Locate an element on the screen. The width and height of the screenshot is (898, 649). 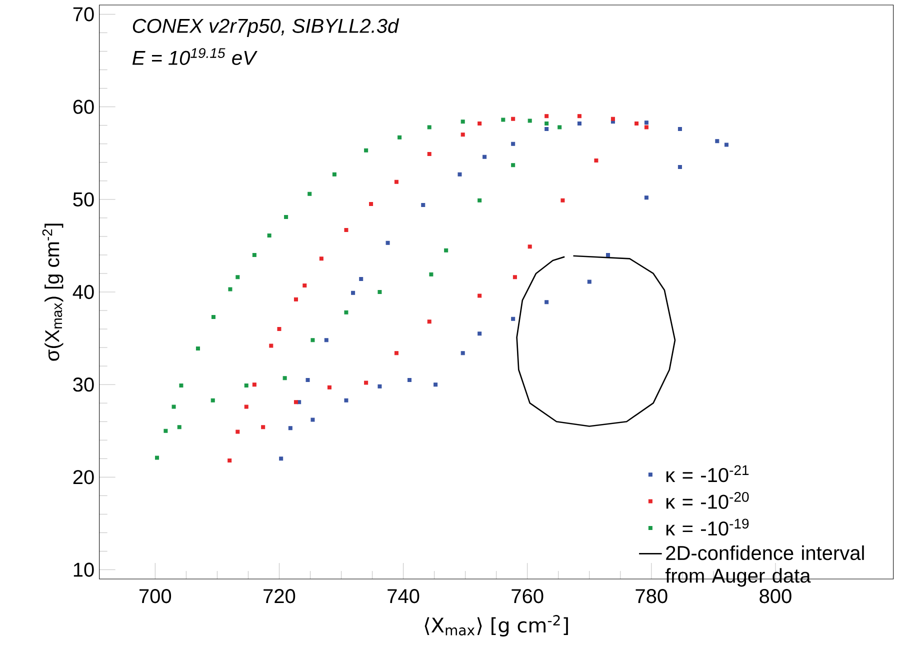
y-axis-title: σ(X$_{max}$) [g cm$^{-2}$] is located at coordinates (53, 292).